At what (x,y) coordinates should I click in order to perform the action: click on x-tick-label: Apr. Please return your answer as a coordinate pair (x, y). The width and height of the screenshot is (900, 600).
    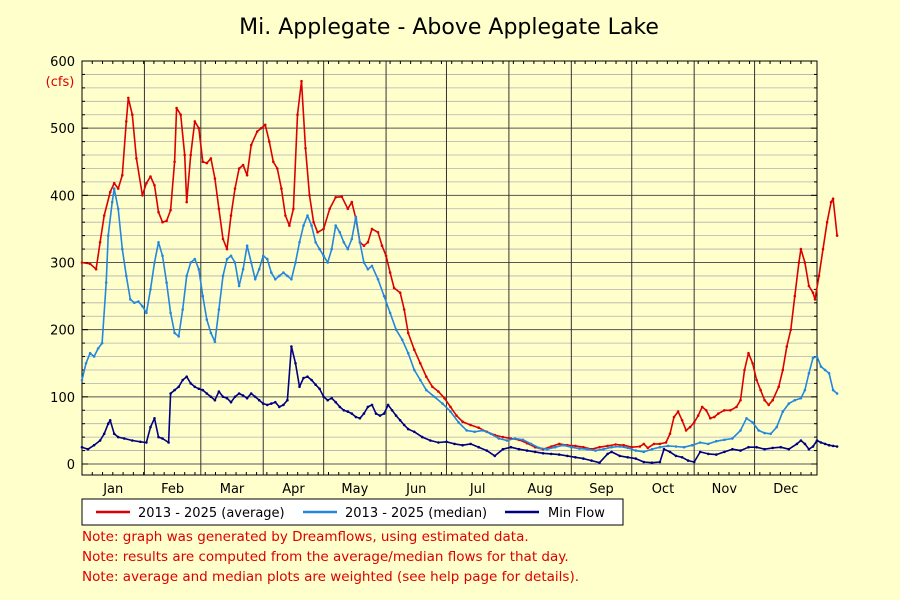
    Looking at the image, I should click on (293, 489).